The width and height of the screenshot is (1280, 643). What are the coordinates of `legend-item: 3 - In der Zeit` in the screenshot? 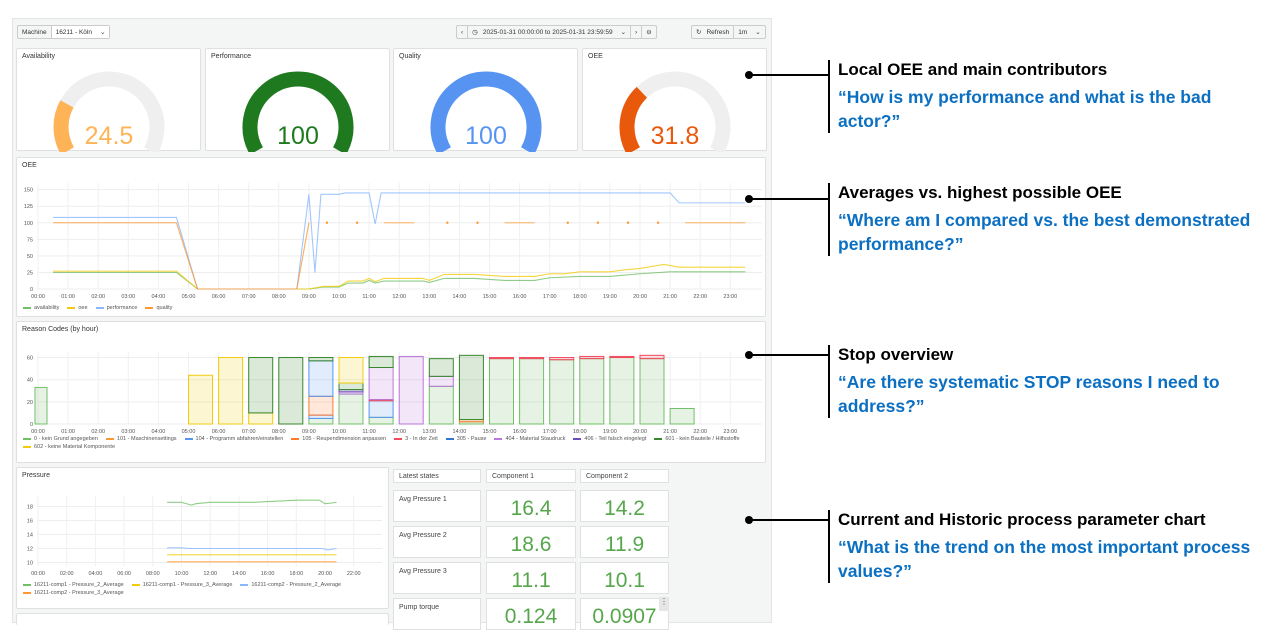 It's located at (416, 439).